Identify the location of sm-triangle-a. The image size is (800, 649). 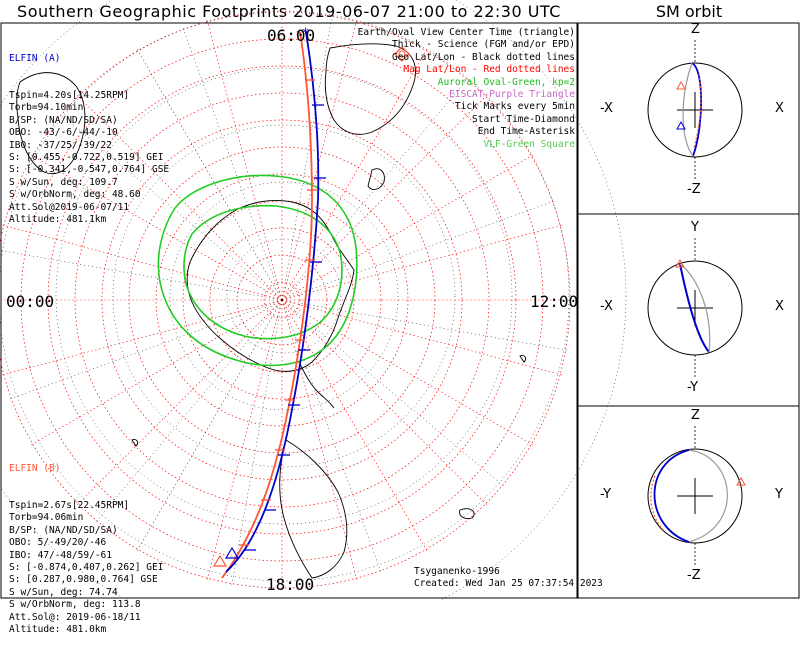
(681, 125).